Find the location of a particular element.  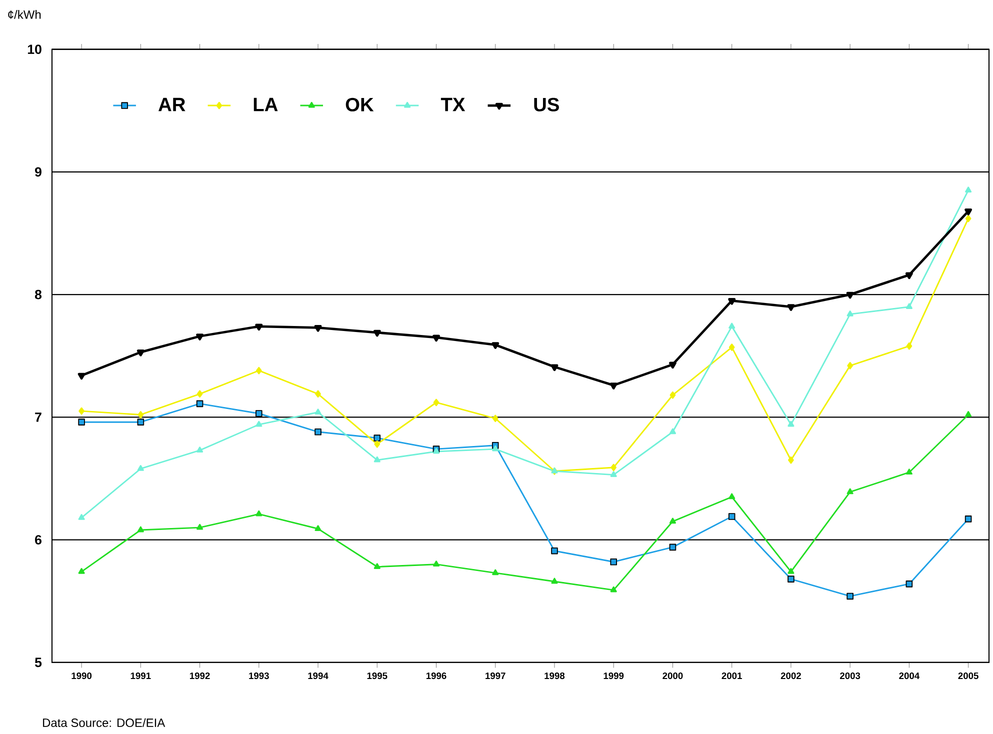

legend-label: TX is located at coordinates (453, 104).